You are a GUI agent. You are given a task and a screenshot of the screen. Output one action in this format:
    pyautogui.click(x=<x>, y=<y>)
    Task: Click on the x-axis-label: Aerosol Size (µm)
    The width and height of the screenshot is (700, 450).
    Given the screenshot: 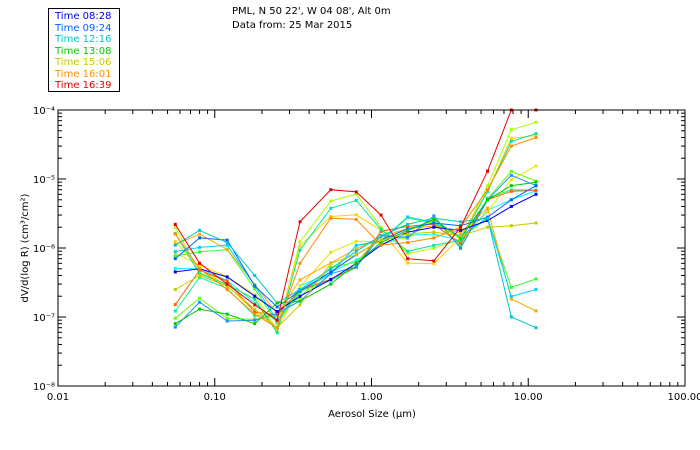 What is the action you would take?
    pyautogui.click(x=372, y=414)
    